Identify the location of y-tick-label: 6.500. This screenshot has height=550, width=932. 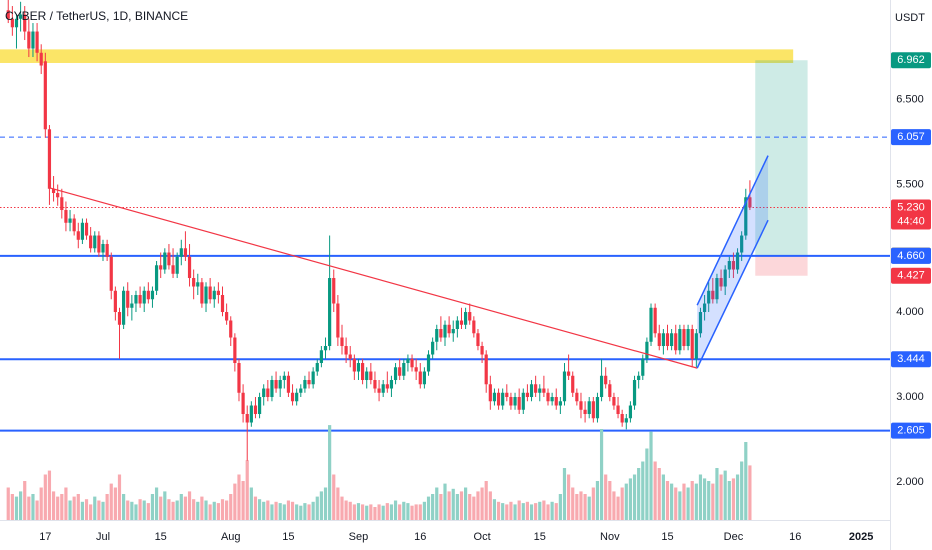
(910, 99).